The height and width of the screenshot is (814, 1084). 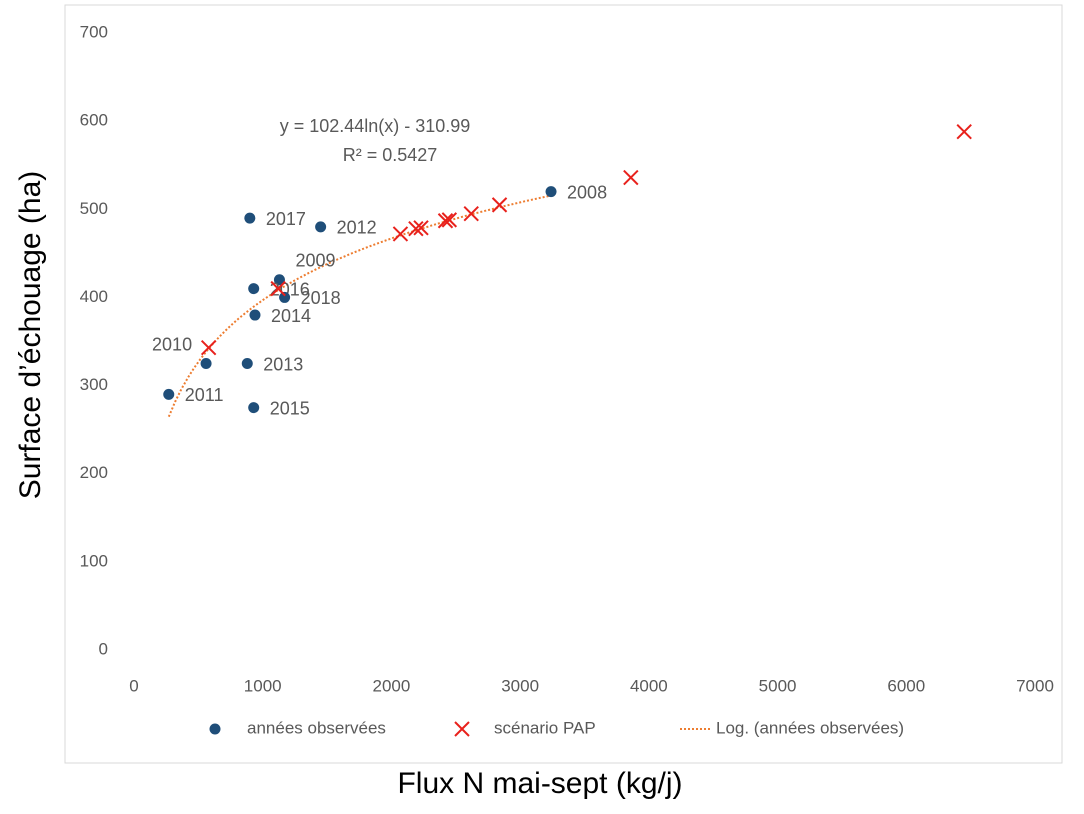 What do you see at coordinates (315, 261) in the screenshot?
I see `data-label: 2009` at bounding box center [315, 261].